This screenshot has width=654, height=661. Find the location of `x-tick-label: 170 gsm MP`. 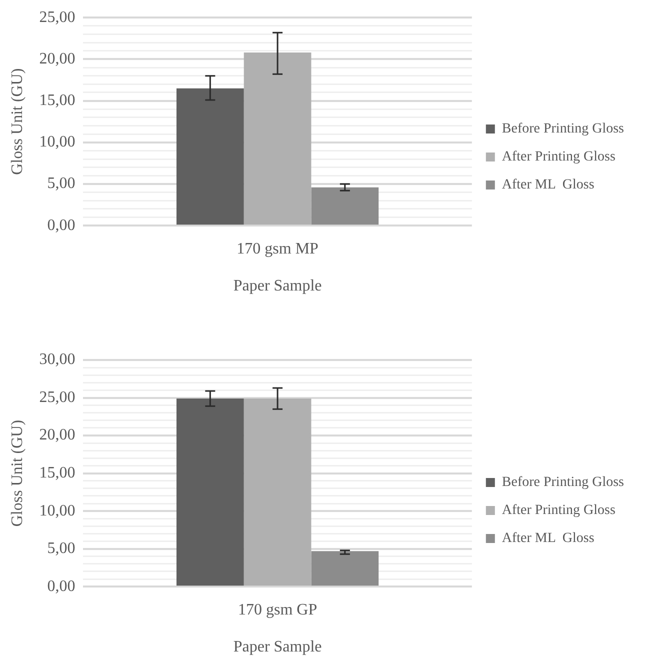

x-tick-label: 170 gsm MP is located at coordinates (277, 249).